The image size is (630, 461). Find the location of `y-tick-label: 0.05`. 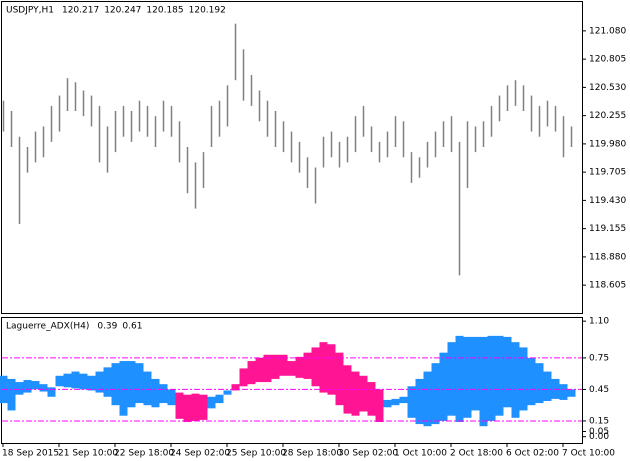

y-tick-label: 0.05 is located at coordinates (599, 432).